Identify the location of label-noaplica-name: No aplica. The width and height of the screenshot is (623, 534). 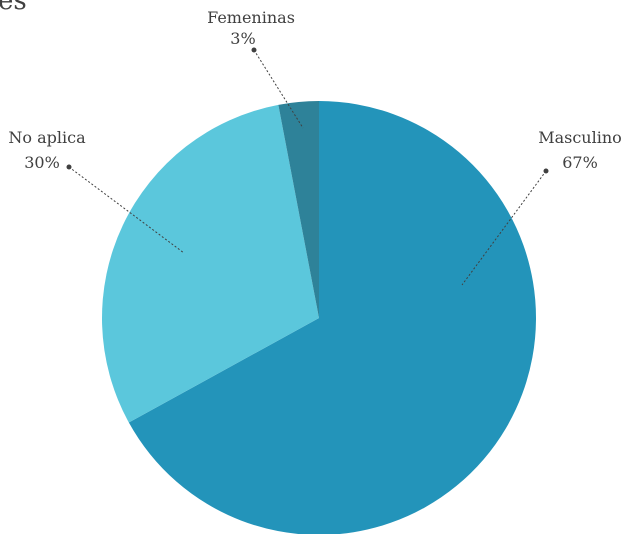
(47, 137).